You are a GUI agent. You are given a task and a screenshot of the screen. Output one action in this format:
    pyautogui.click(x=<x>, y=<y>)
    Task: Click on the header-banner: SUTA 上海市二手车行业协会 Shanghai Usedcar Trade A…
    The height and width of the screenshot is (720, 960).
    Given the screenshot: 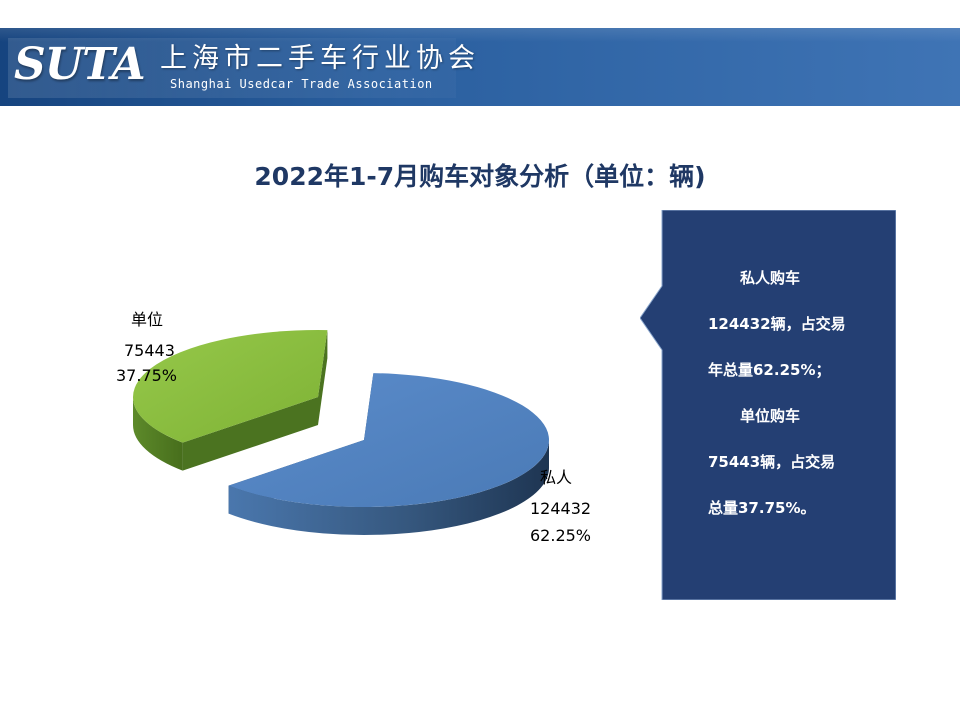 What is the action you would take?
    pyautogui.click(x=480, y=67)
    